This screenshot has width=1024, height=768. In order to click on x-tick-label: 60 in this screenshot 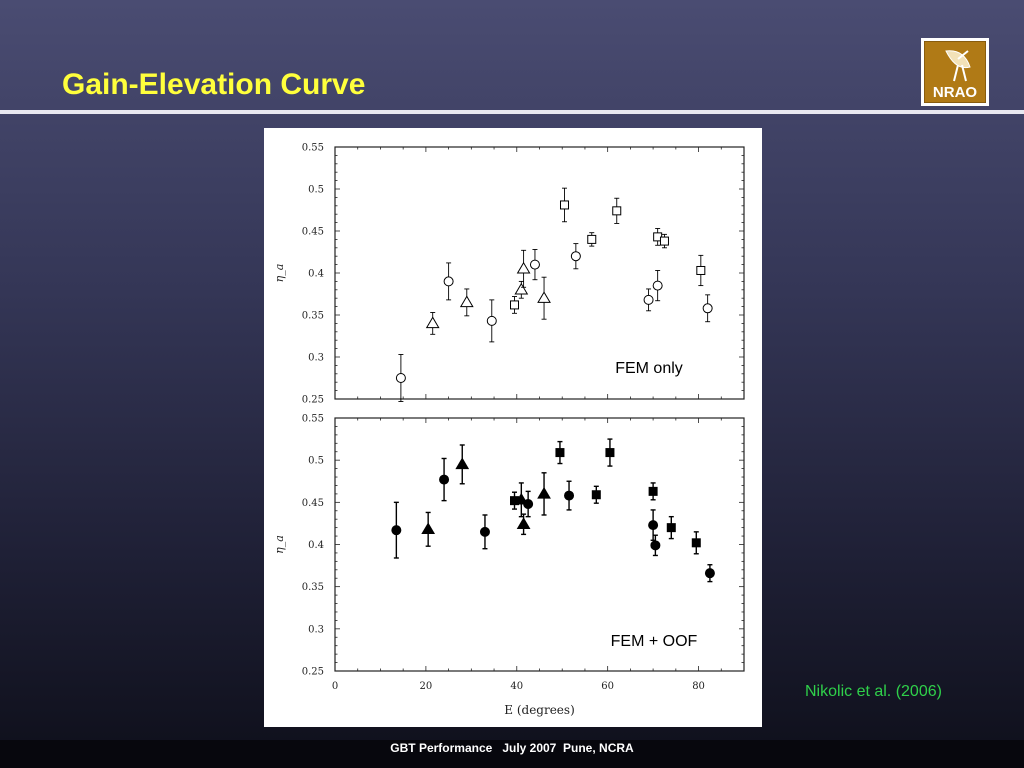, I will do `click(607, 686)`.